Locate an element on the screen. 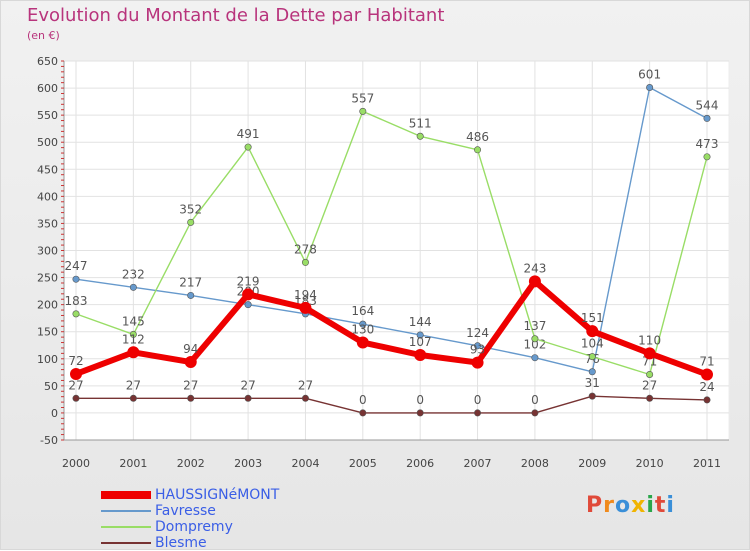 The image size is (750, 551). data-label: 352 is located at coordinates (190, 209).